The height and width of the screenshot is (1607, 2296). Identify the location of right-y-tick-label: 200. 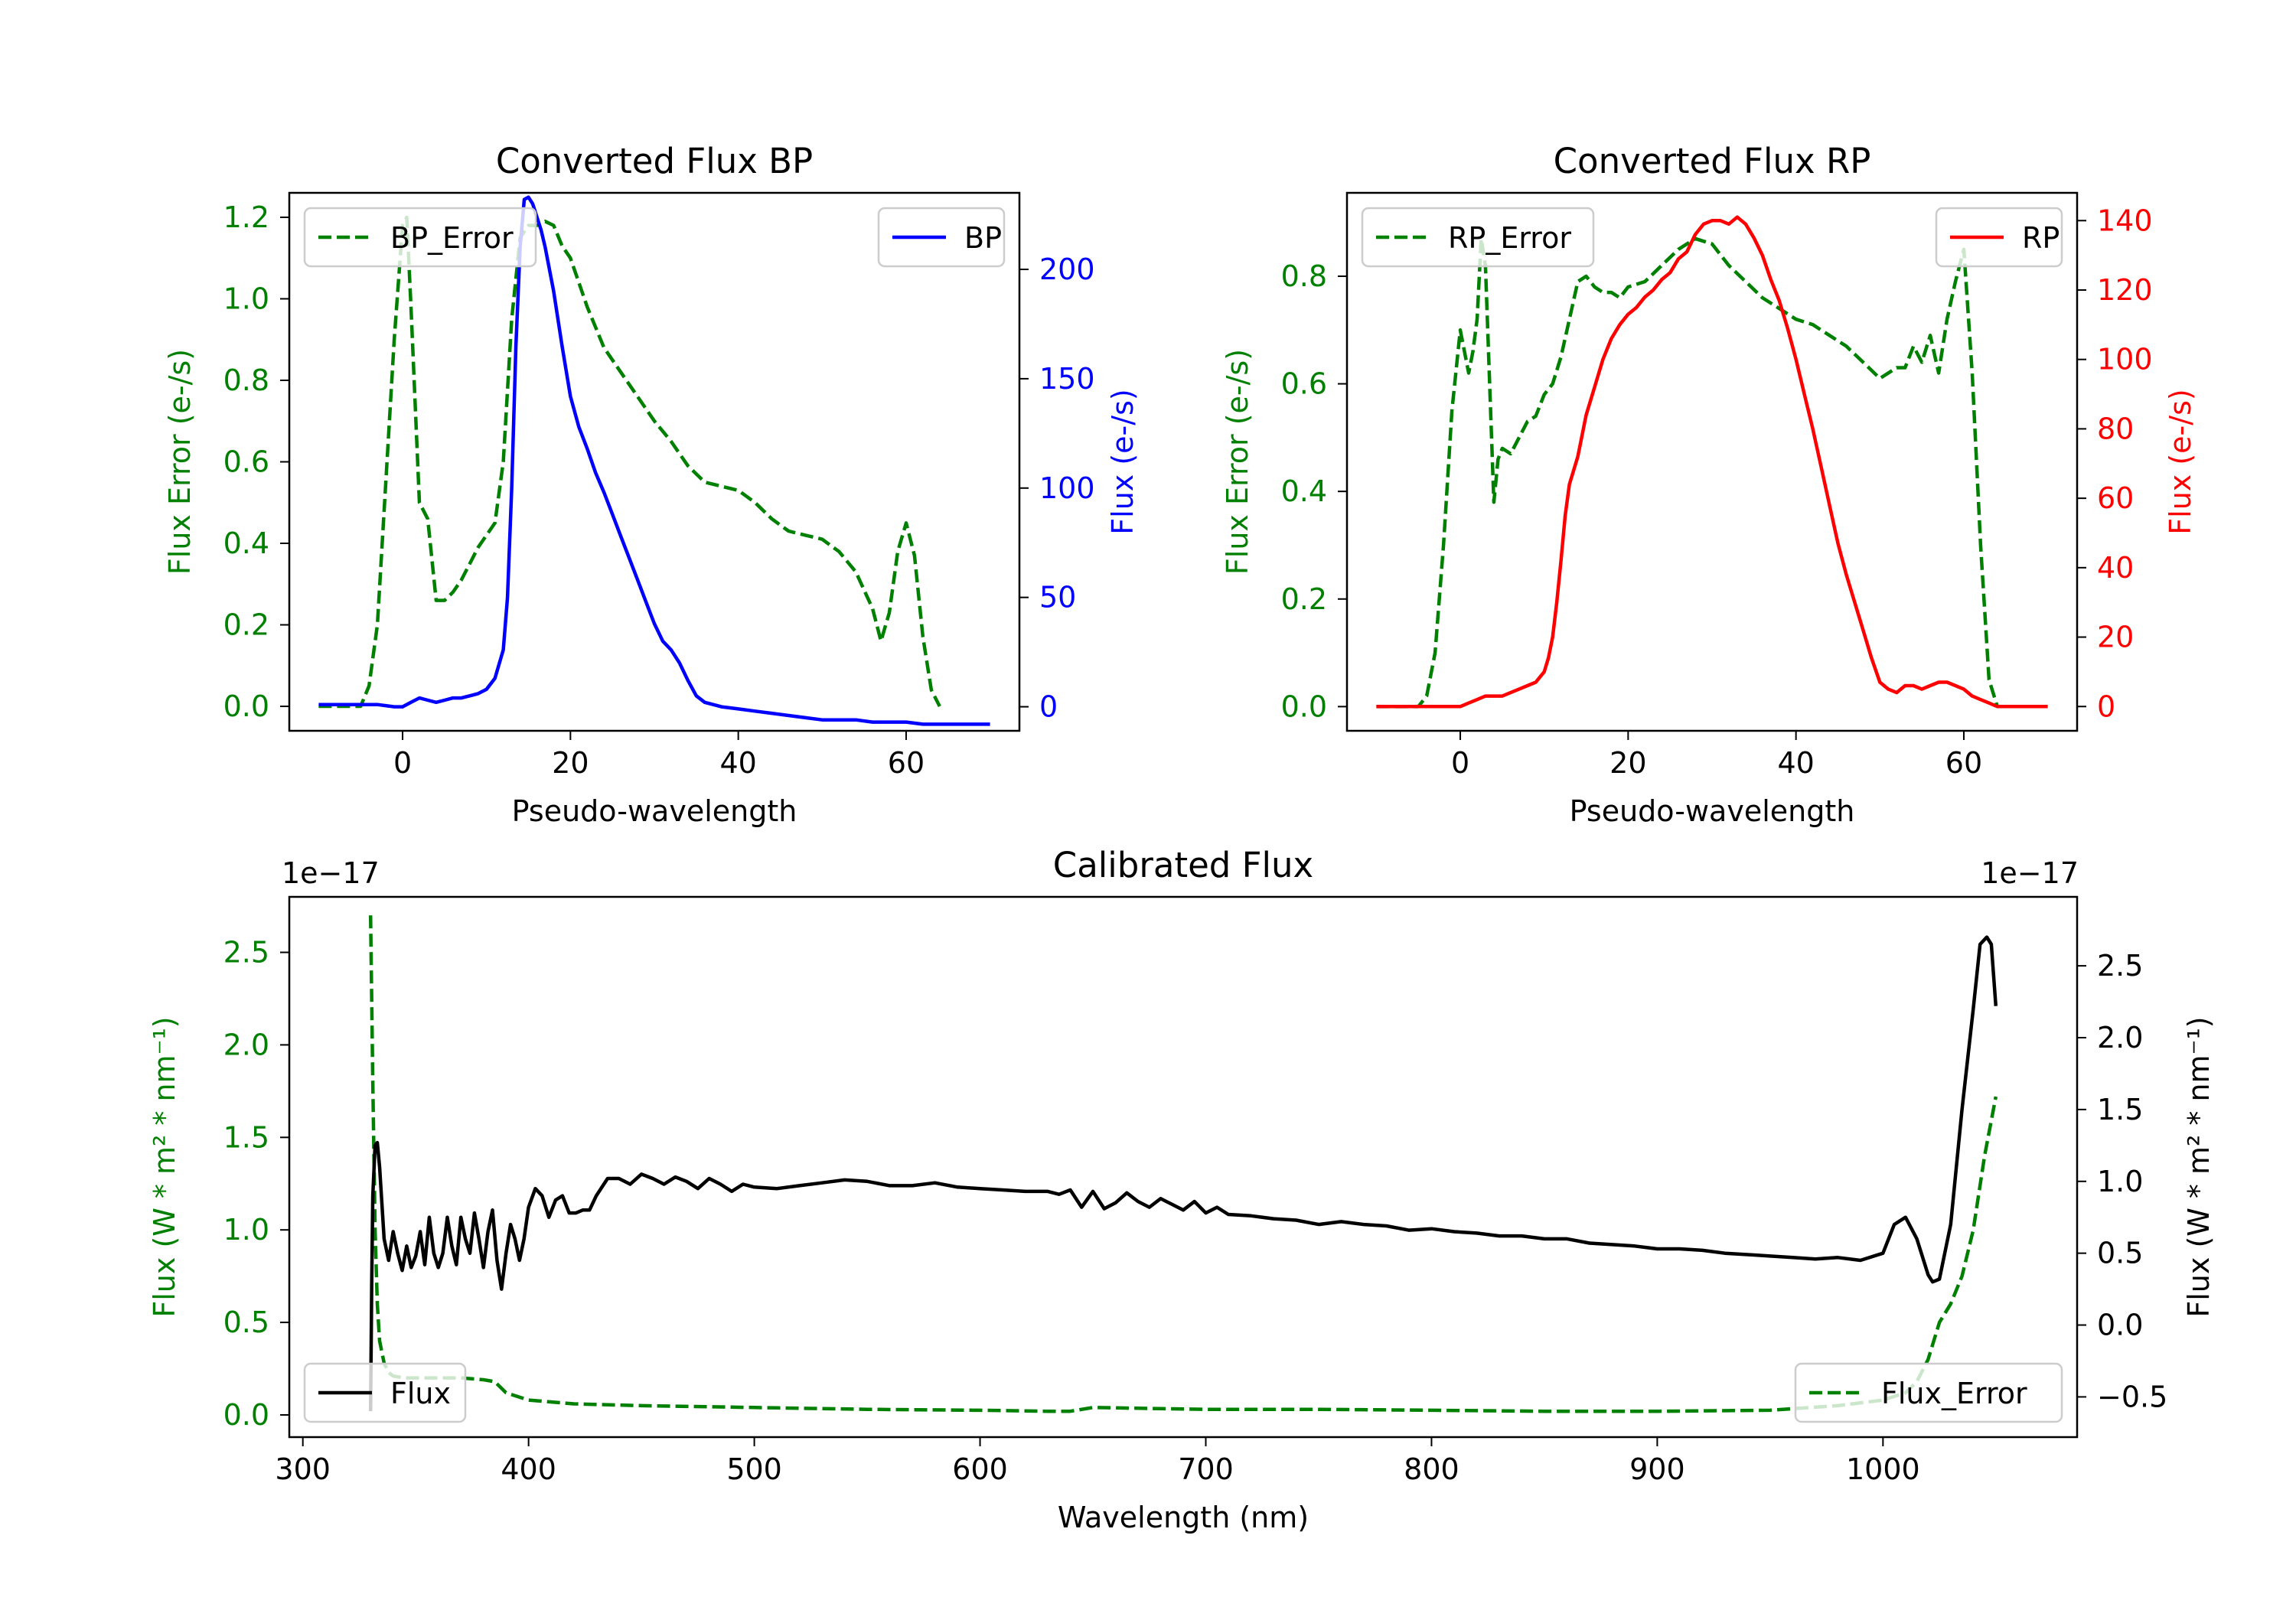
(1067, 269).